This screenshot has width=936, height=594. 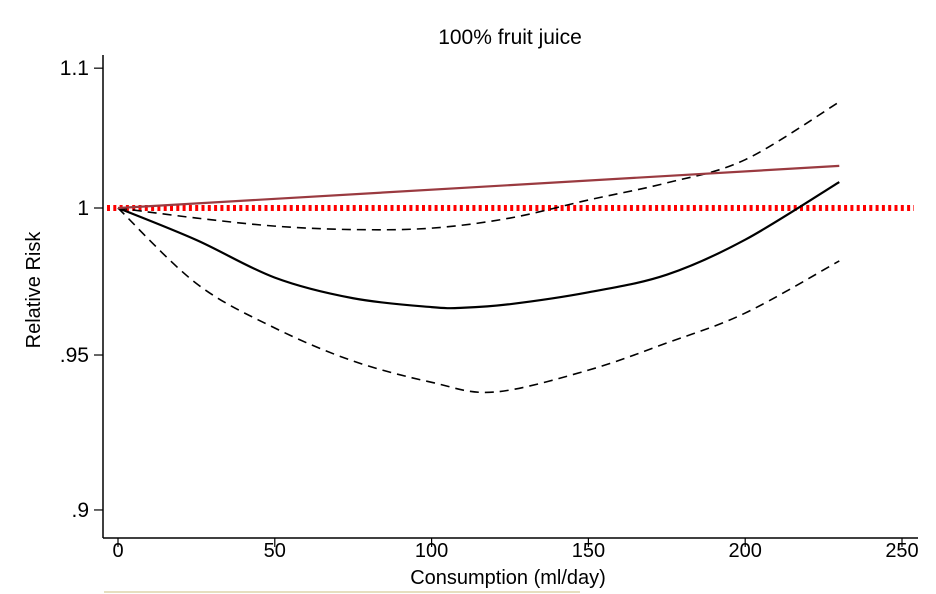 I want to click on x-tick-label: 200, so click(x=745, y=551).